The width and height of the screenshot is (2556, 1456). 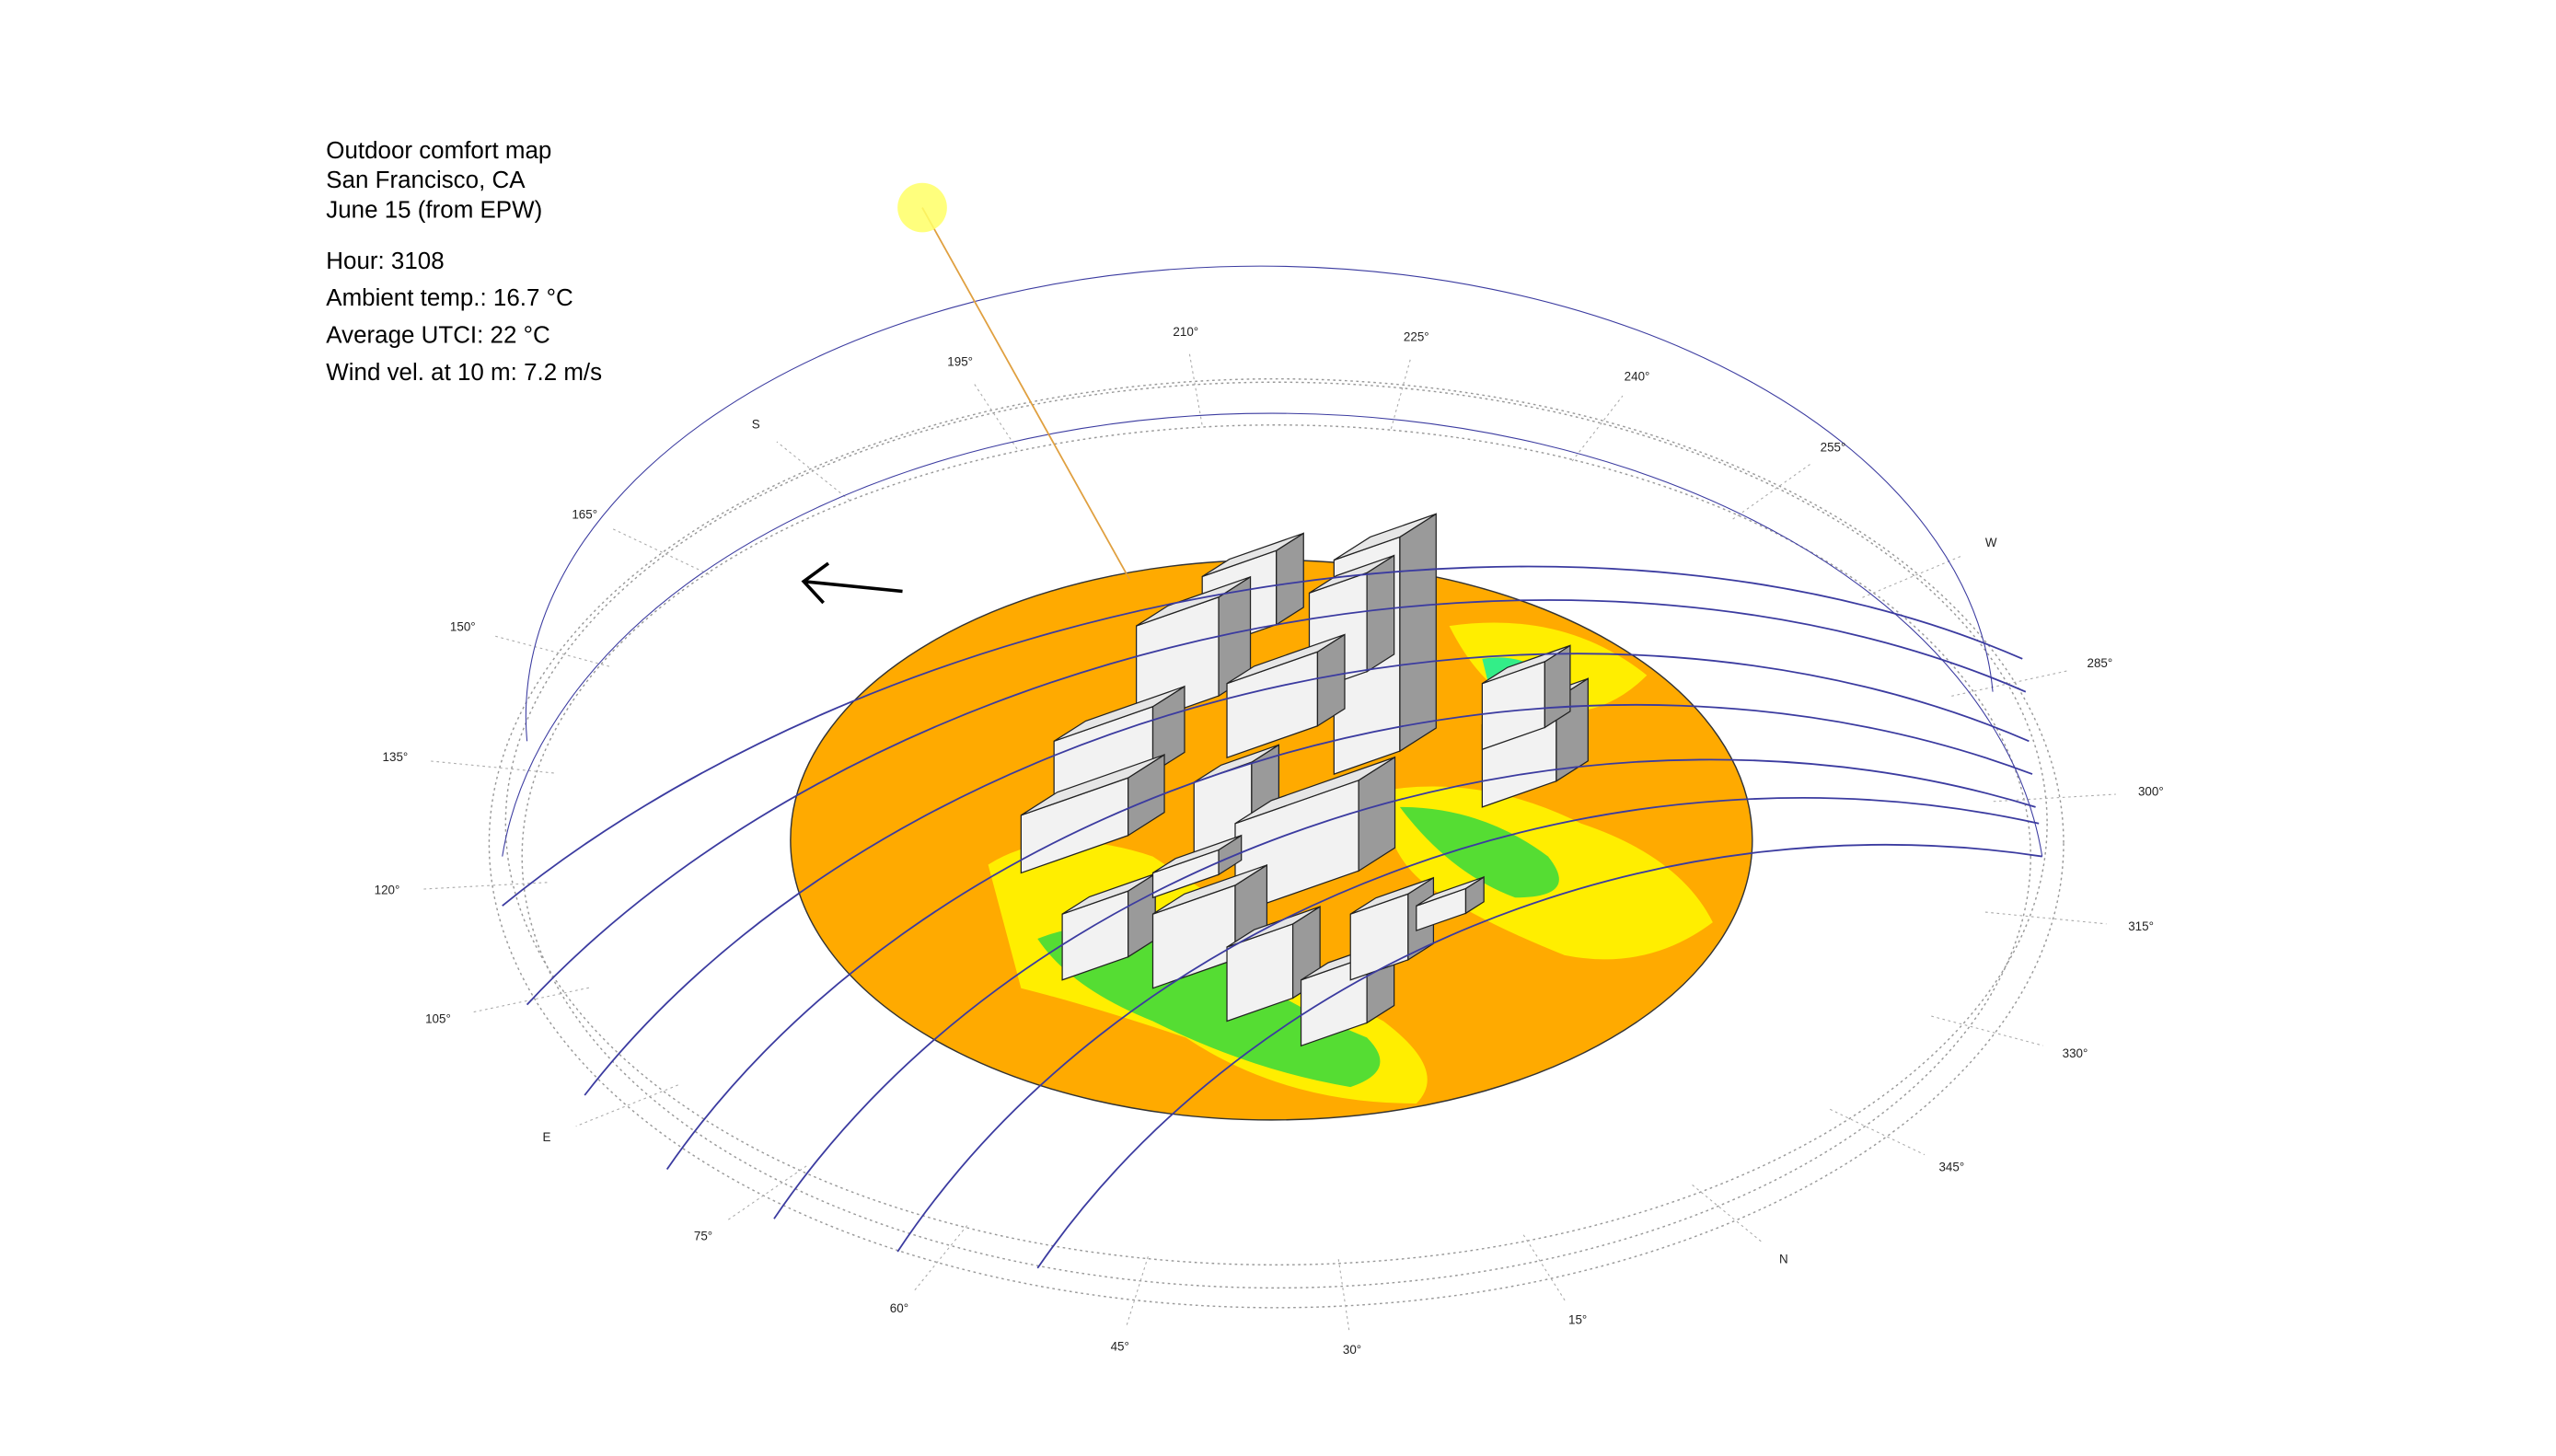 What do you see at coordinates (1783, 1258) in the screenshot?
I see `compass-label: N` at bounding box center [1783, 1258].